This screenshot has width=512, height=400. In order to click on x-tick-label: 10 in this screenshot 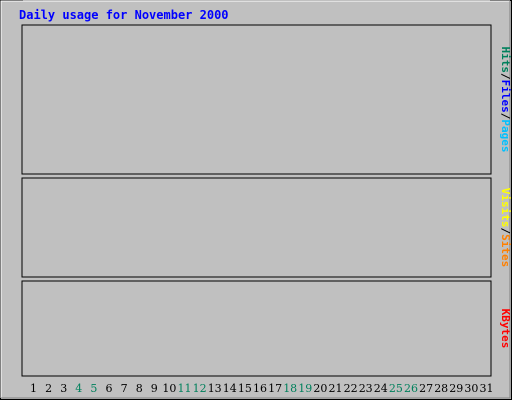, I will do `click(169, 388)`.